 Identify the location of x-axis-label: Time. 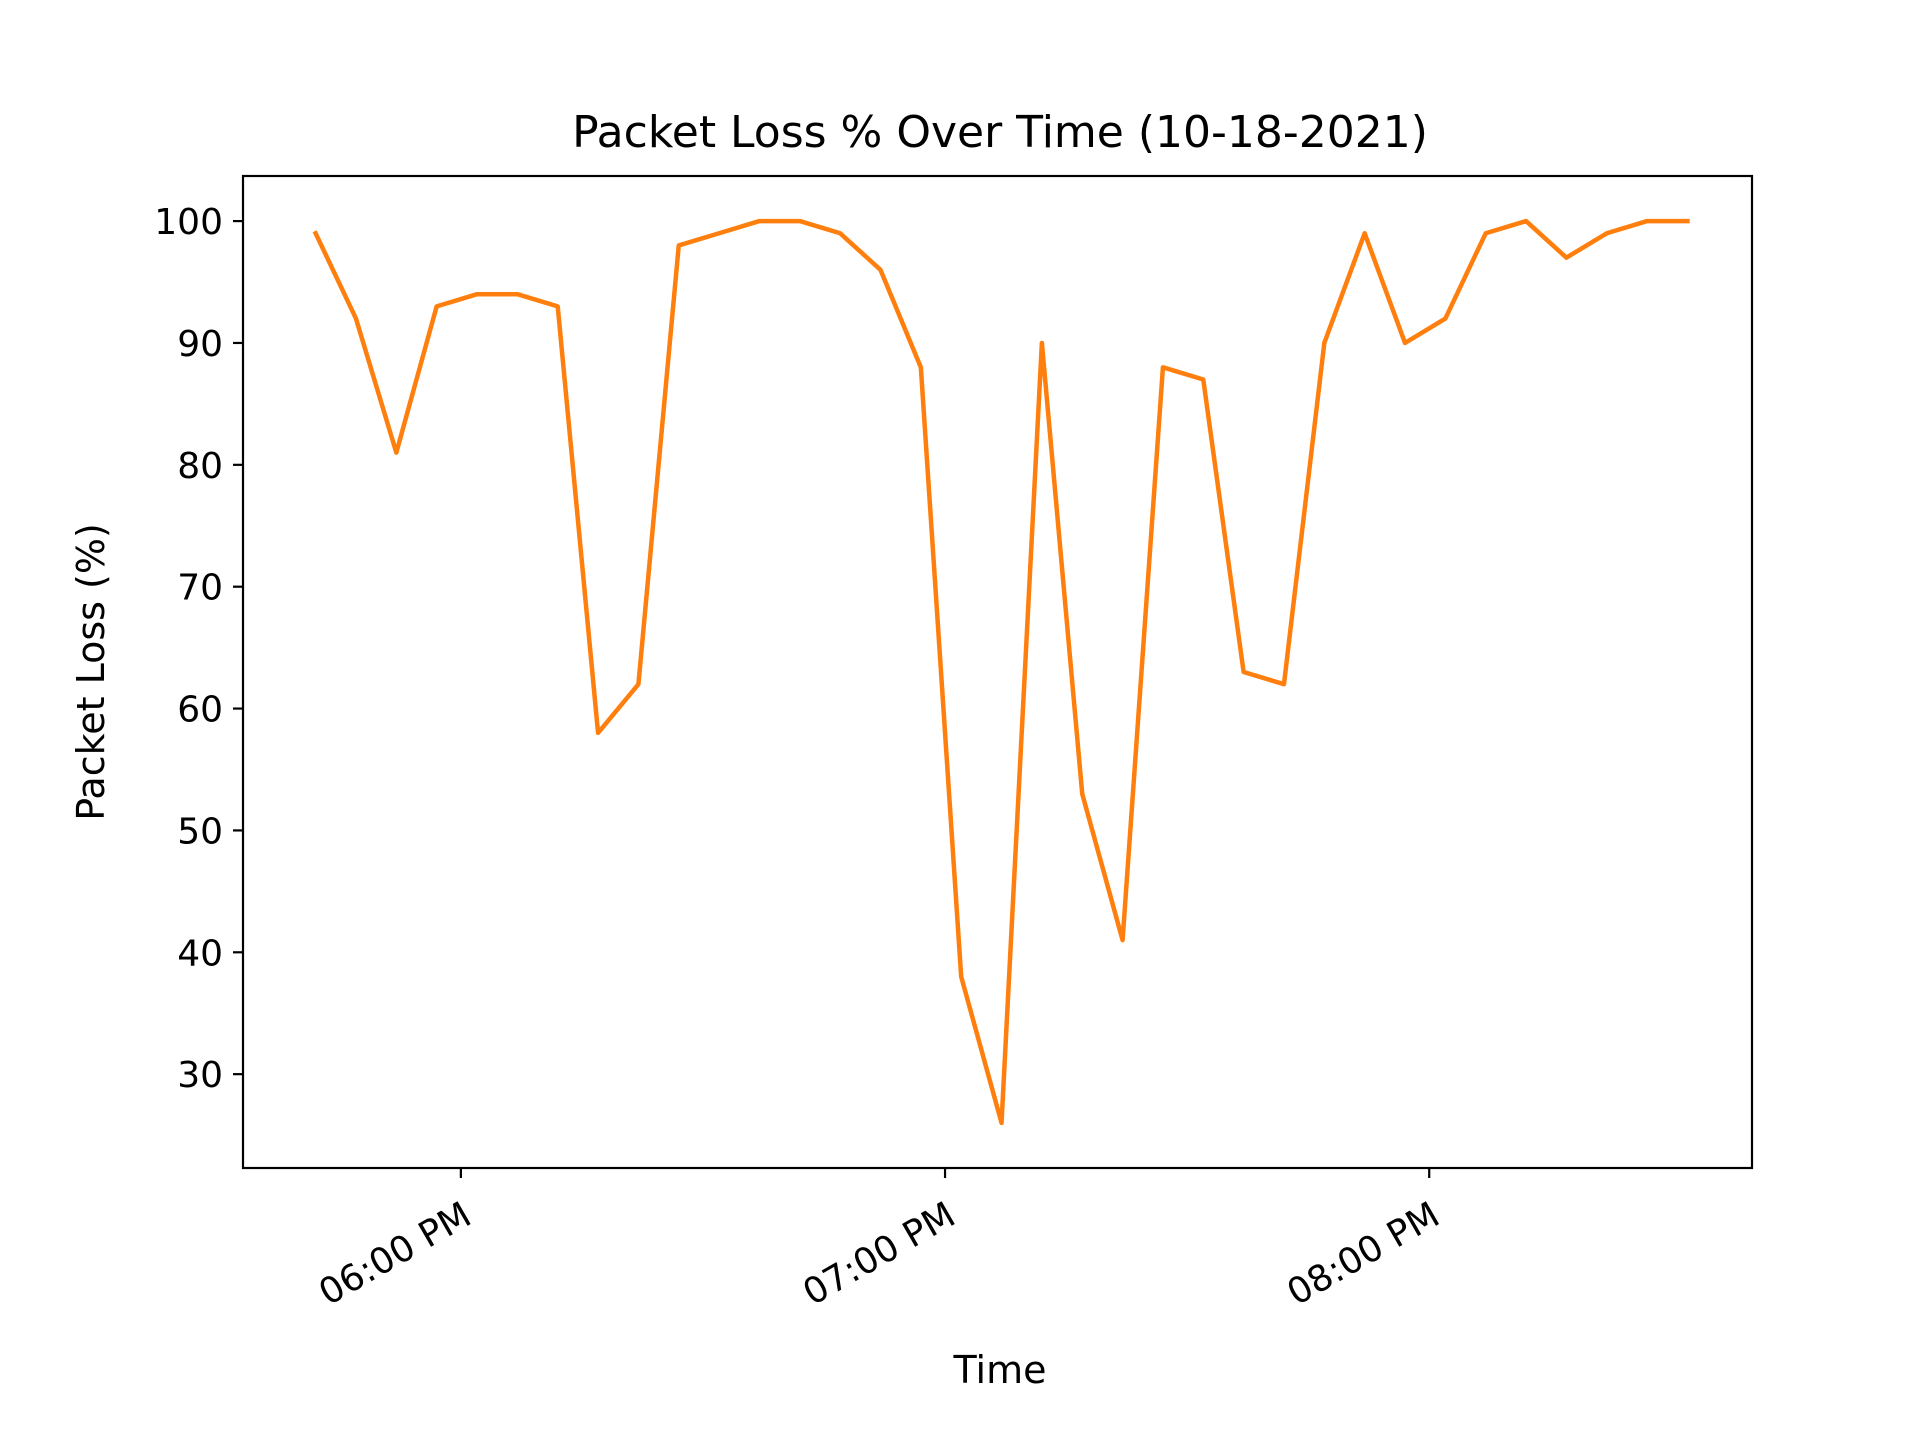
(1000, 1370).